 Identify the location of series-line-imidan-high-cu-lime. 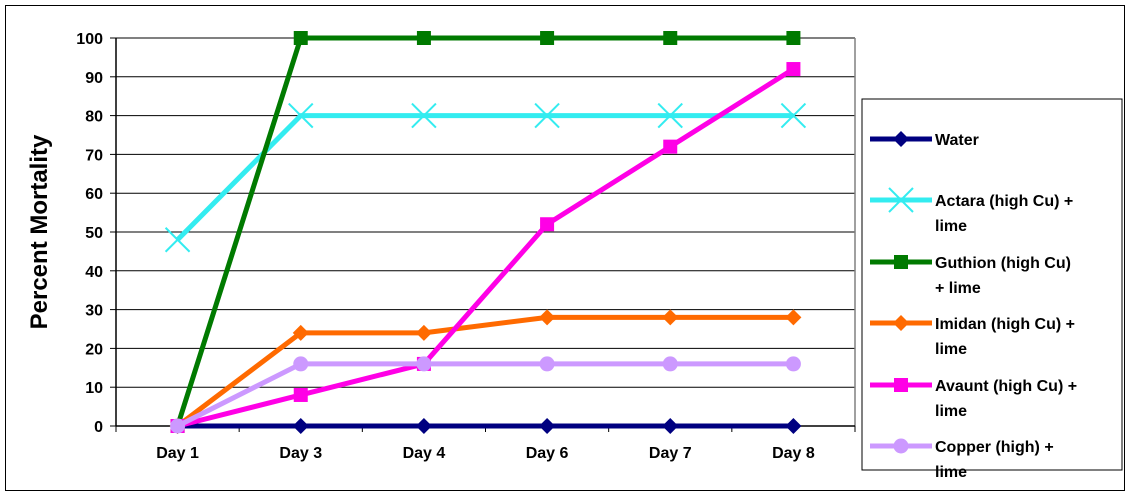
(485, 371).